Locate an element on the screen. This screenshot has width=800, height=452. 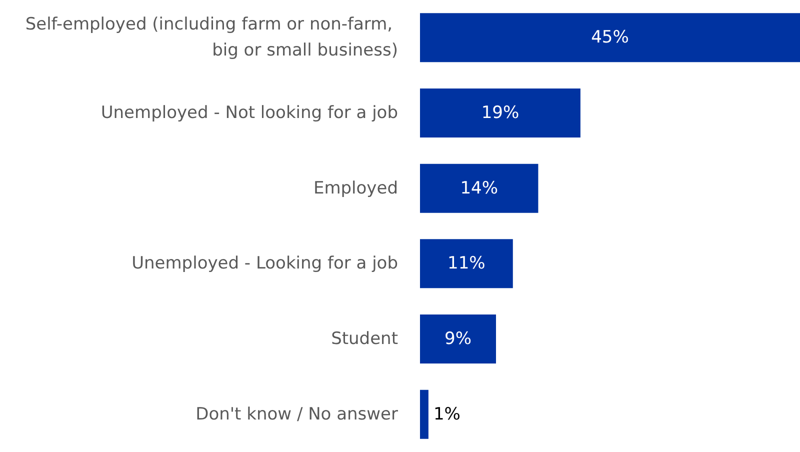
data-label: 19% is located at coordinates (500, 113).